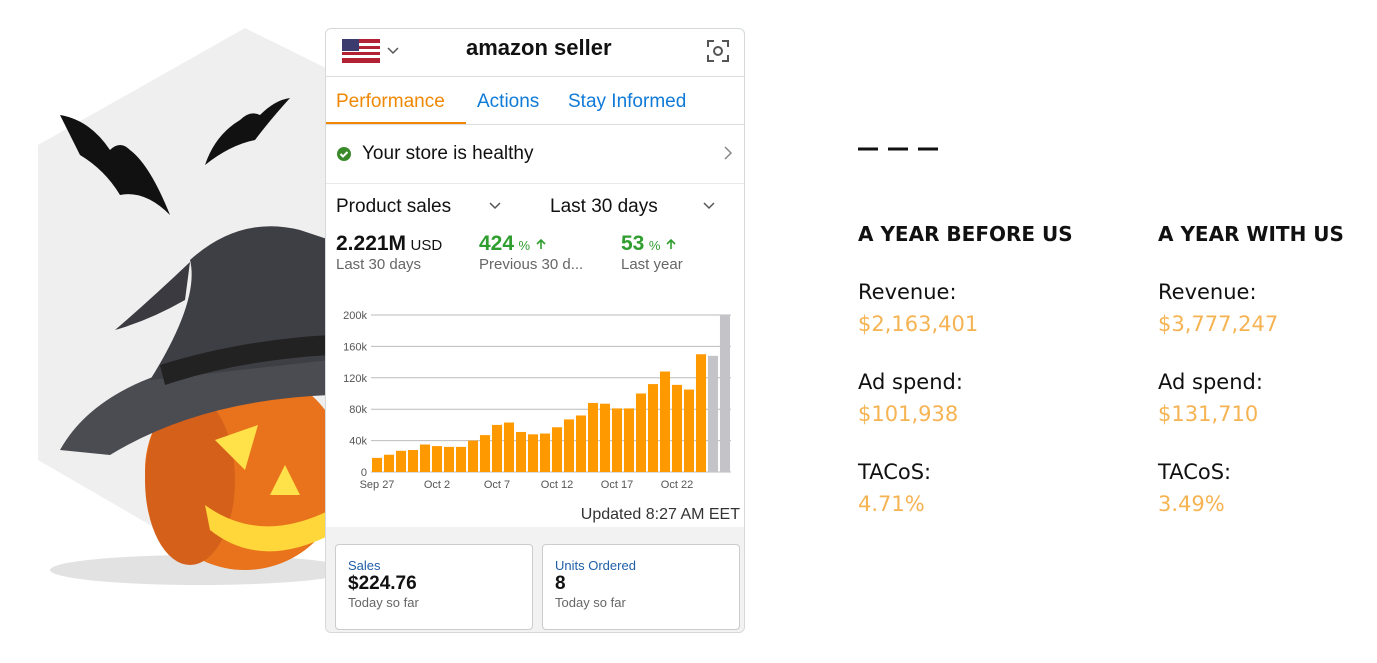 The width and height of the screenshot is (1377, 663). What do you see at coordinates (448, 153) in the screenshot?
I see `store-status: Your store is healthy` at bounding box center [448, 153].